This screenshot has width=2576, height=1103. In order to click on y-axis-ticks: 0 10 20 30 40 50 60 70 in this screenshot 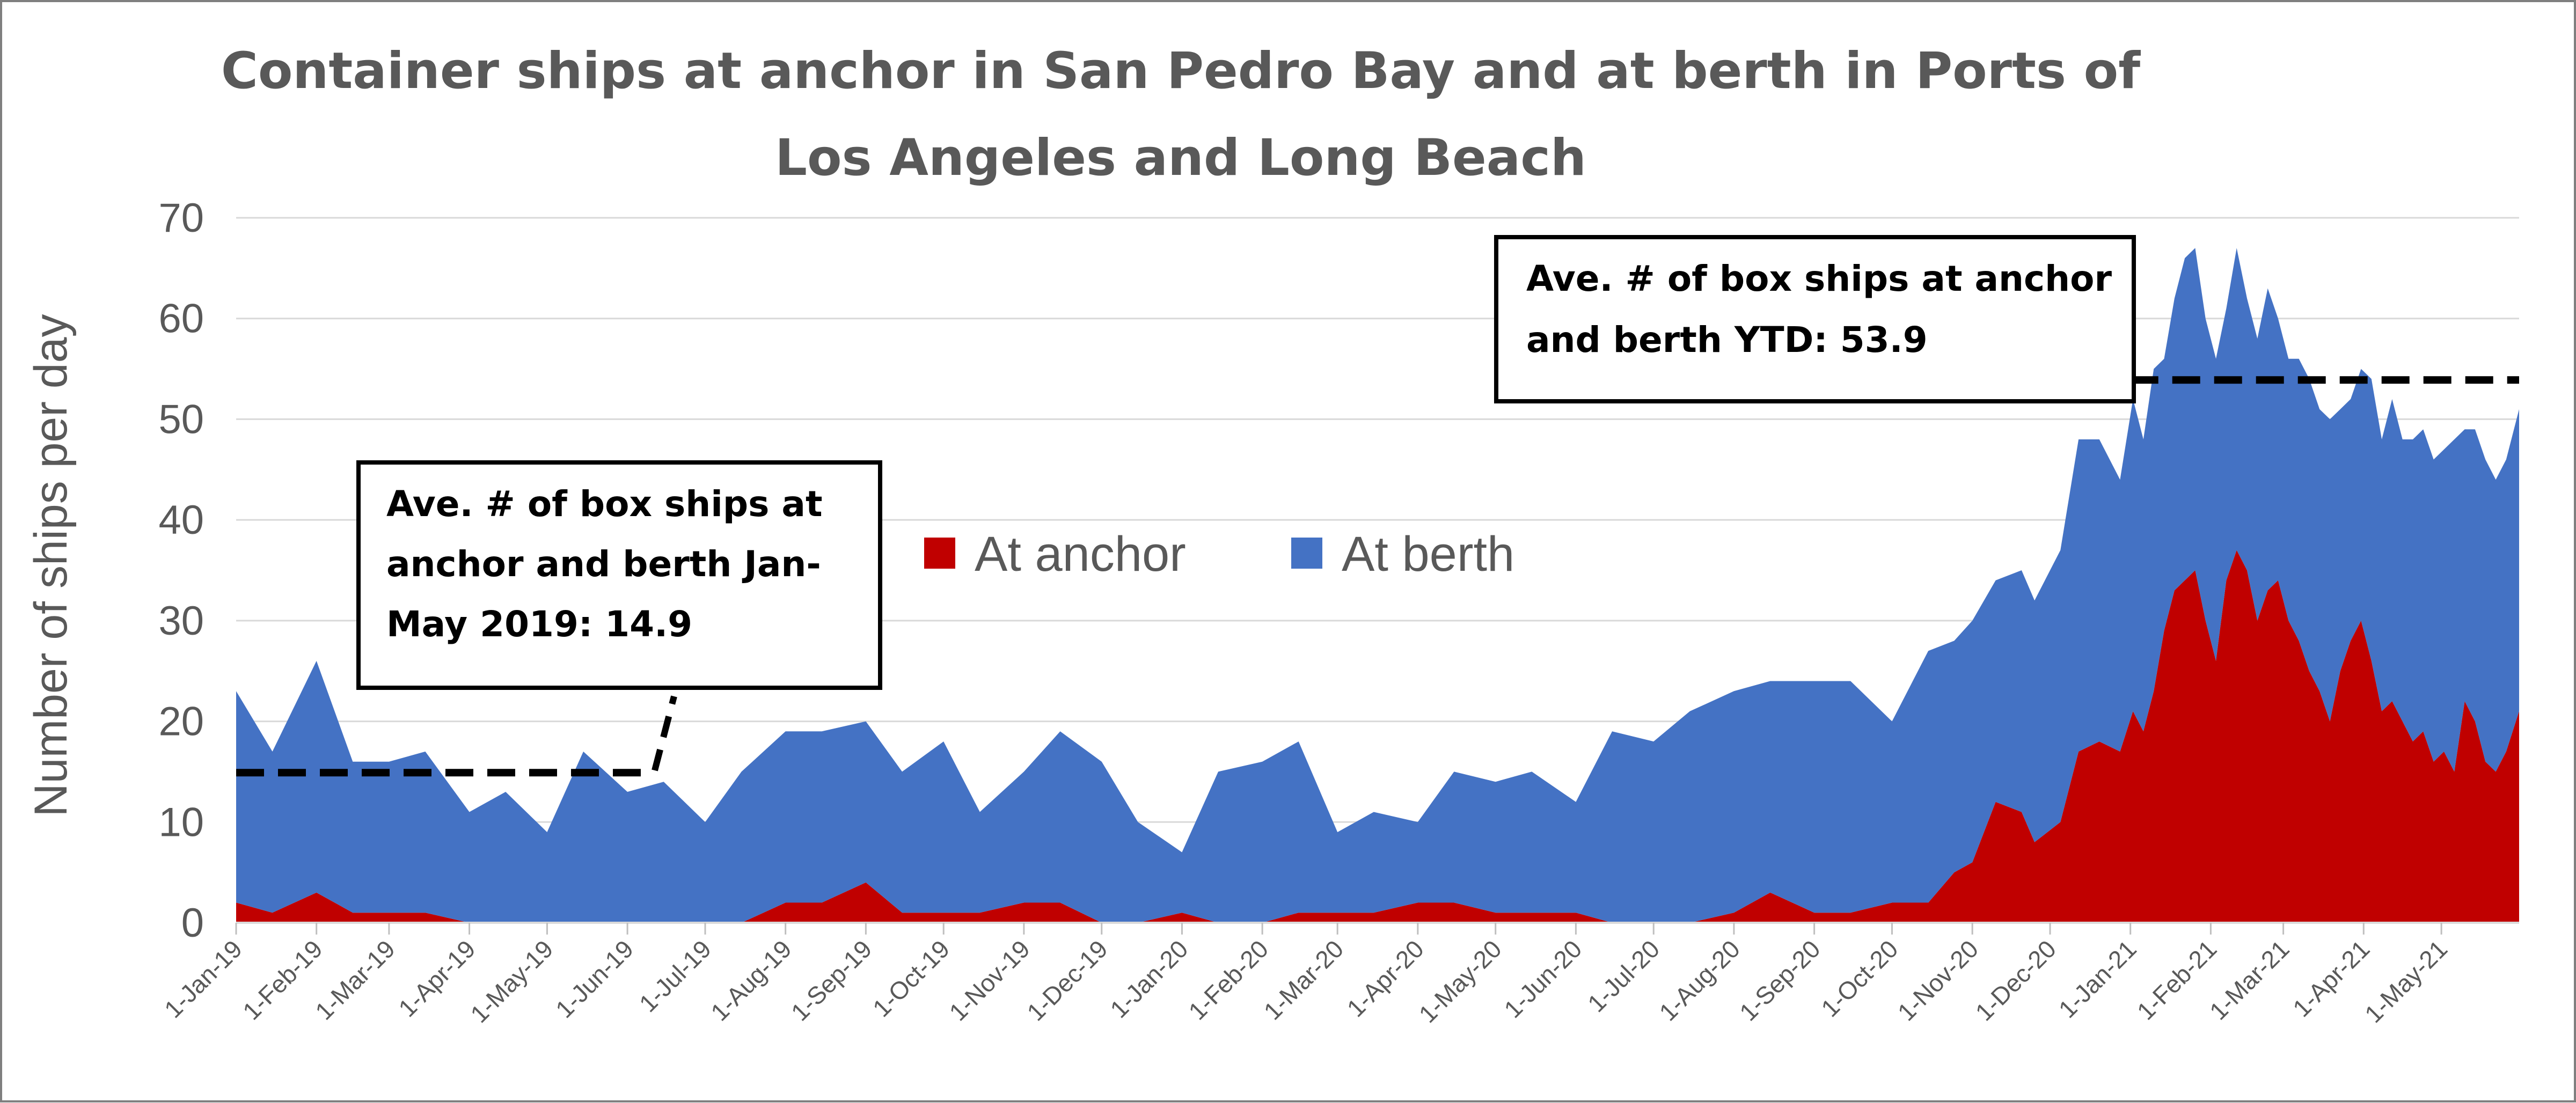, I will do `click(181, 570)`.